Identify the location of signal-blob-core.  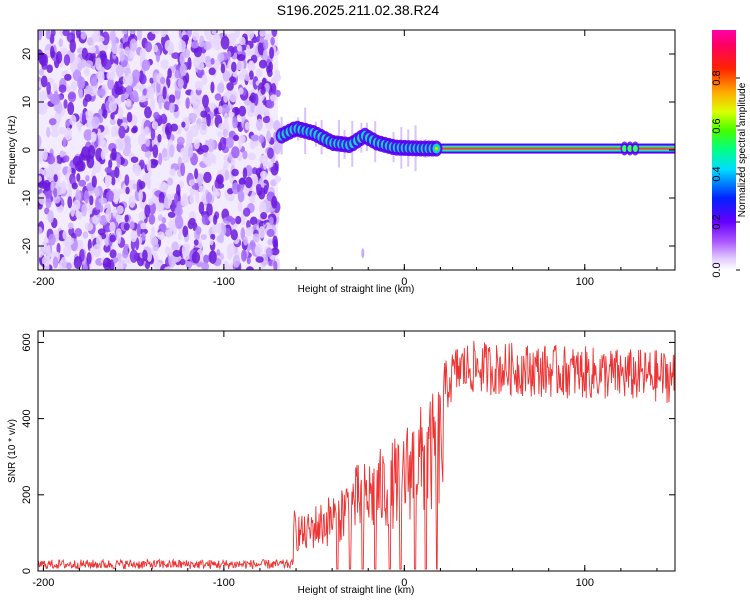
(436, 149).